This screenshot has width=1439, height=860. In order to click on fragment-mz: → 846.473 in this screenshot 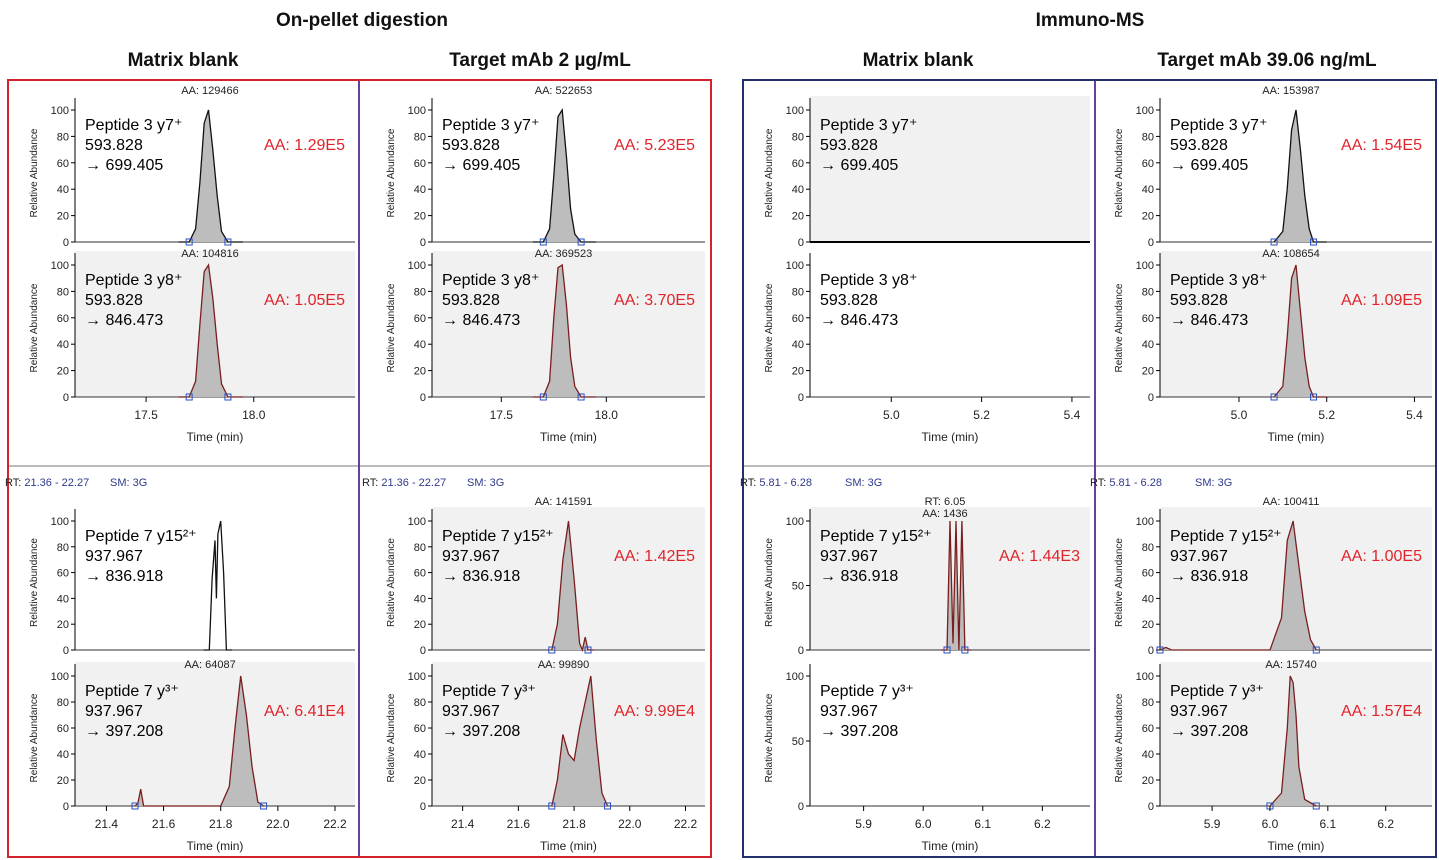, I will do `click(859, 320)`.